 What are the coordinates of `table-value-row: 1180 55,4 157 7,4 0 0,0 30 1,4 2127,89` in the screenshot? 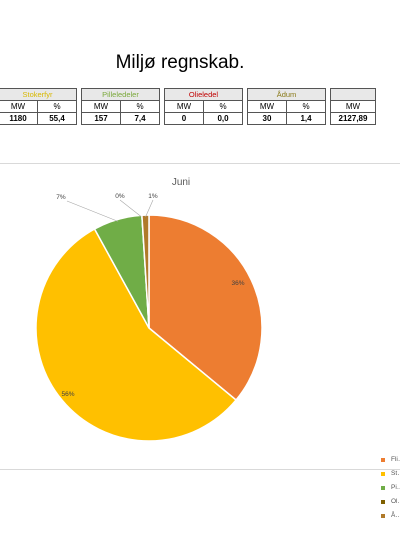 It's located at (188, 118).